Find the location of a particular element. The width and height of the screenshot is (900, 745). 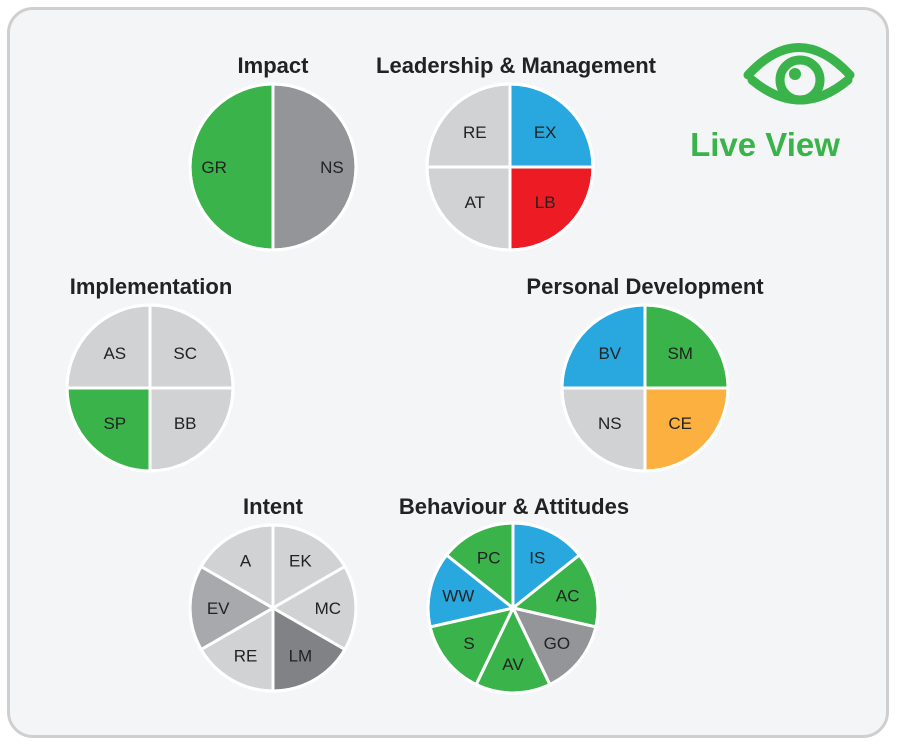

pie-intent: Intent EK MC LM RE EV A is located at coordinates (273, 593).